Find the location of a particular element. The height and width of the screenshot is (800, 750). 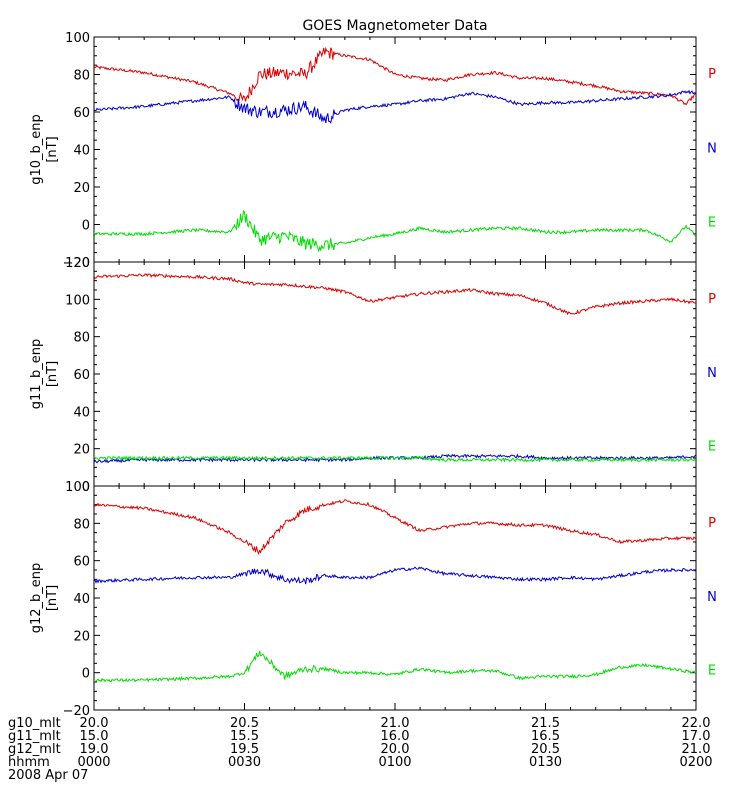

x-row-label: g11_mlt is located at coordinates (34, 736).